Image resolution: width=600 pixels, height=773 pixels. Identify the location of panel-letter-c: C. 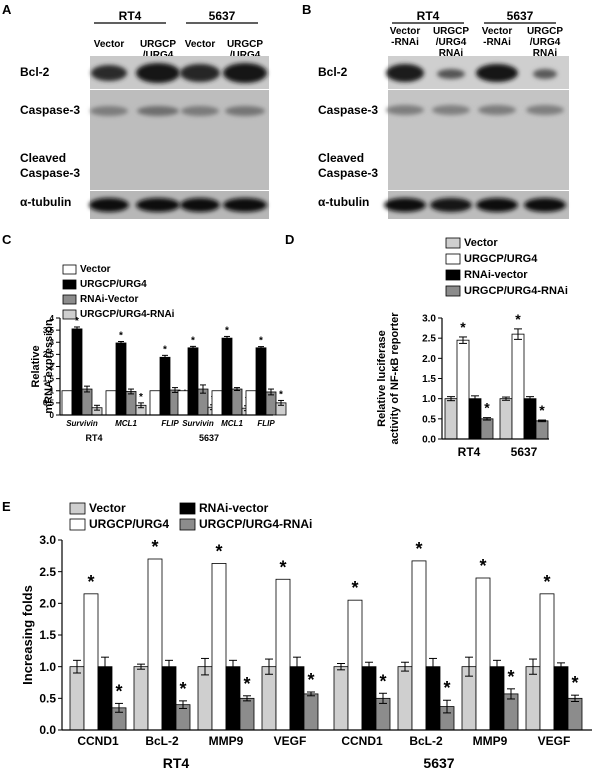
(7, 239).